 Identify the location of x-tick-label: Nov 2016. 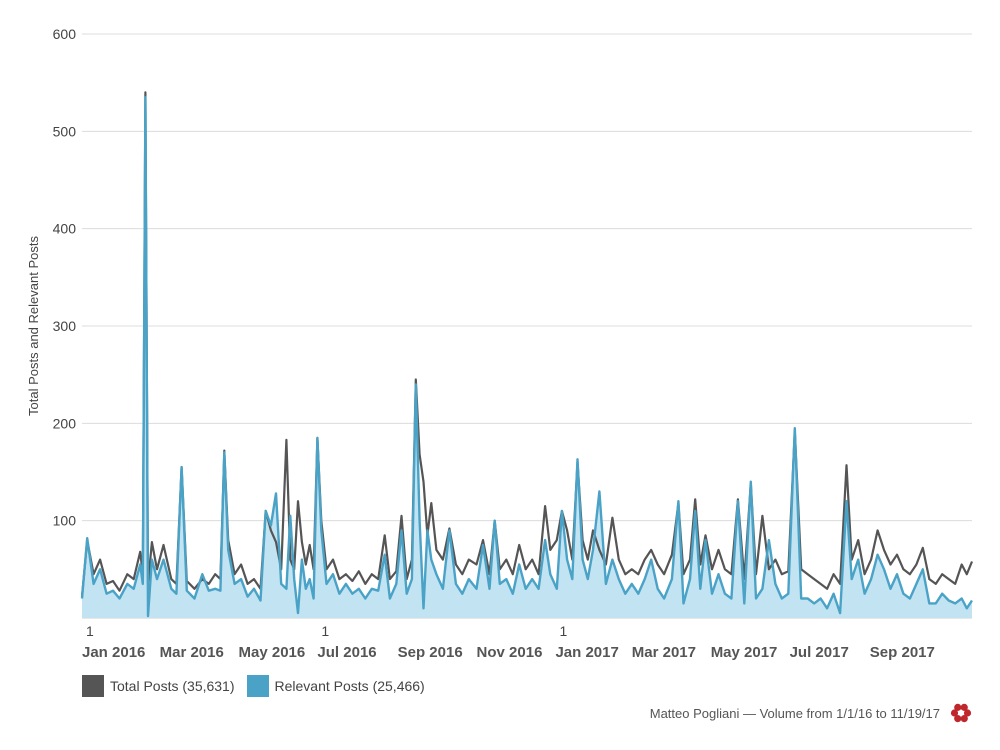
(510, 652).